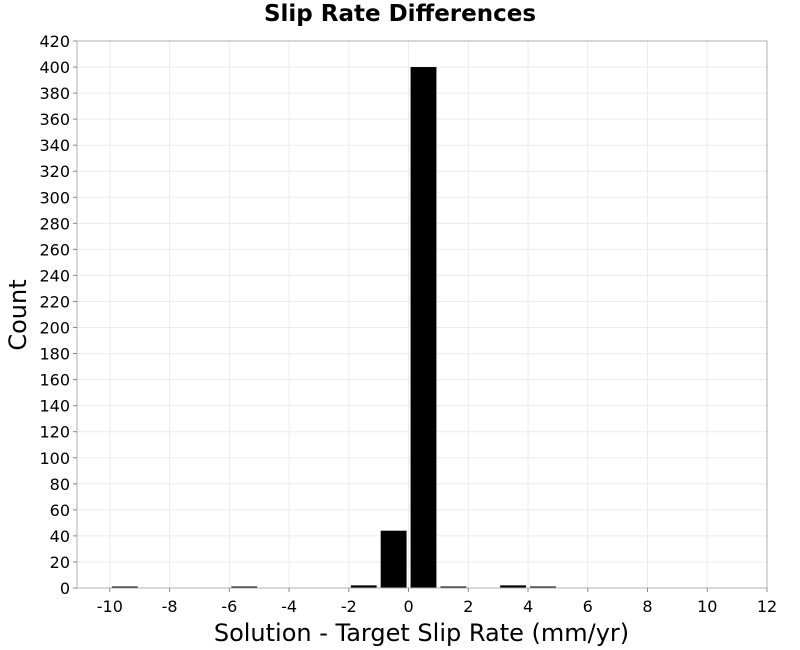  What do you see at coordinates (54, 223) in the screenshot?
I see `y-tick-label: 280` at bounding box center [54, 223].